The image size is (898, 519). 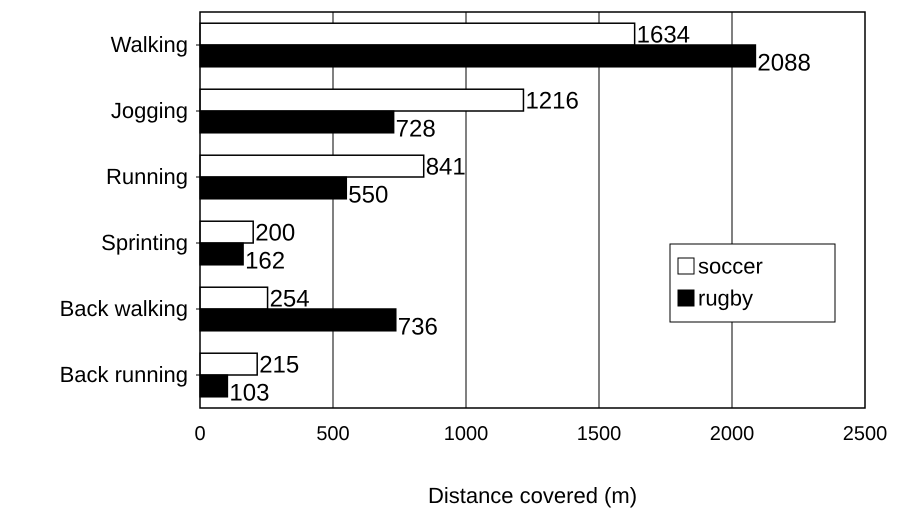 What do you see at coordinates (726, 298) in the screenshot?
I see `legend-label: rugby` at bounding box center [726, 298].